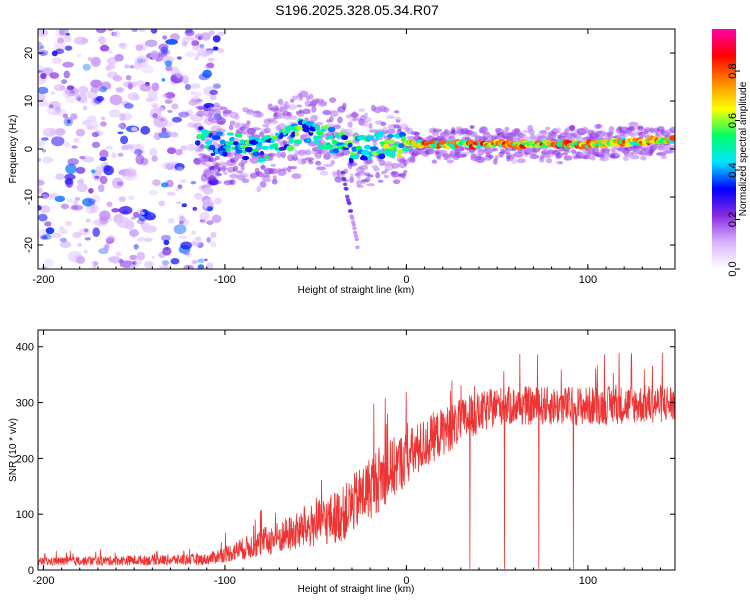  I want to click on x-tick-label: -100, so click(225, 280).